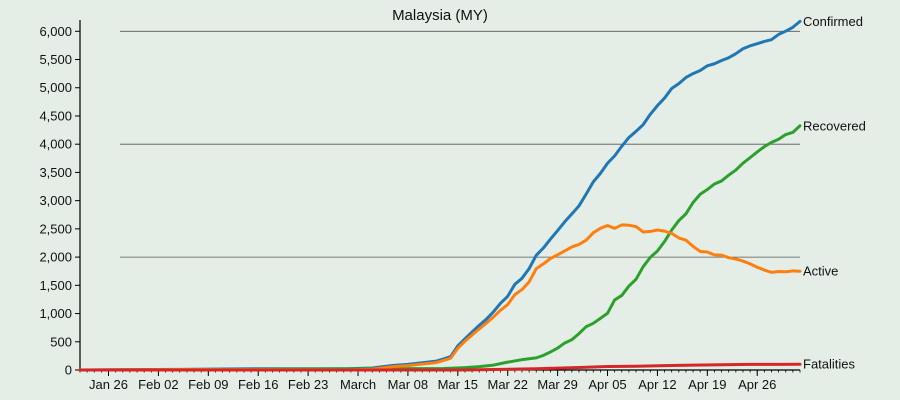 The image size is (900, 400). I want to click on series-label-fatalities: Fatalities, so click(829, 364).